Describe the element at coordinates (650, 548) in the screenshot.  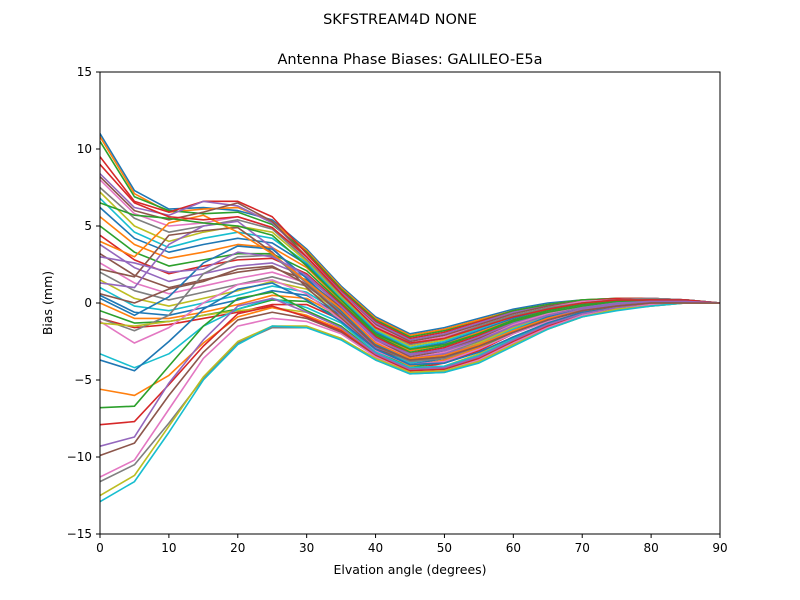
I see `x-tick-label: 80` at that location.